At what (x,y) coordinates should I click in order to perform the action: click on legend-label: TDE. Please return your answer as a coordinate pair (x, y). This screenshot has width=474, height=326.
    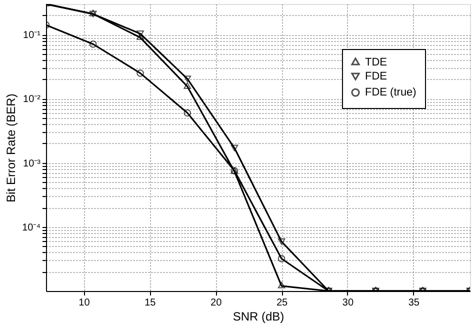
    Looking at the image, I should click on (376, 62).